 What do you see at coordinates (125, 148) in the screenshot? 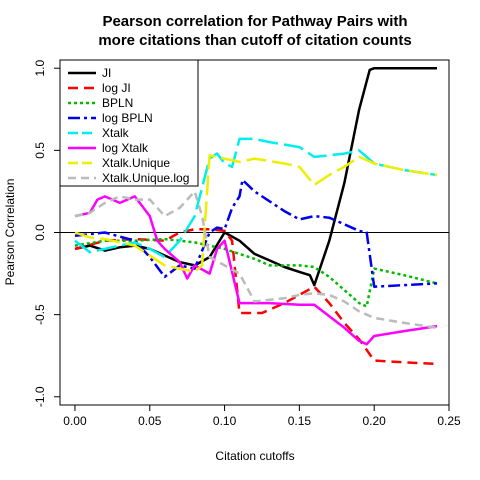
I see `legend-label: log Xtalk` at bounding box center [125, 148].